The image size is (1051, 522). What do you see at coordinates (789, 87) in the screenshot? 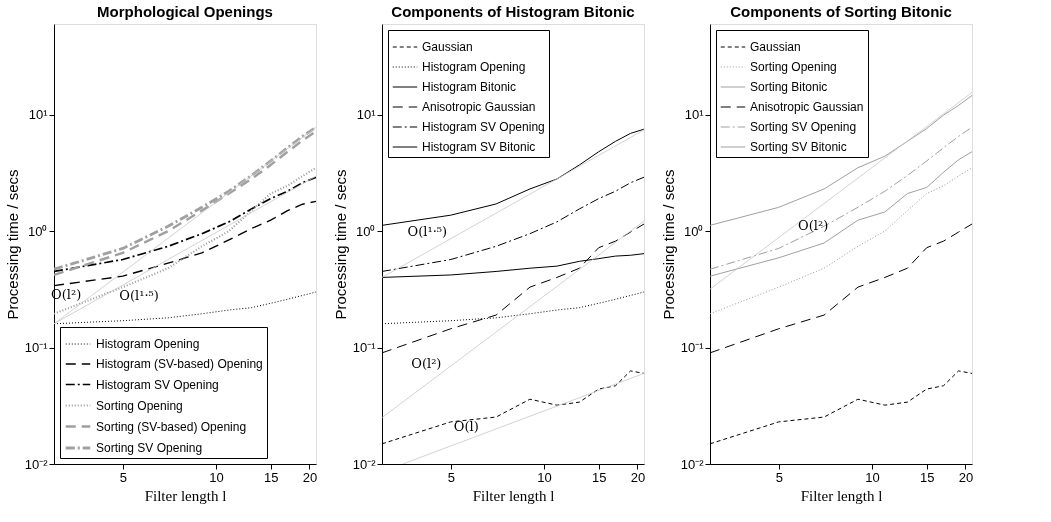
I see `legend-label: Sorting Bitonic` at bounding box center [789, 87].